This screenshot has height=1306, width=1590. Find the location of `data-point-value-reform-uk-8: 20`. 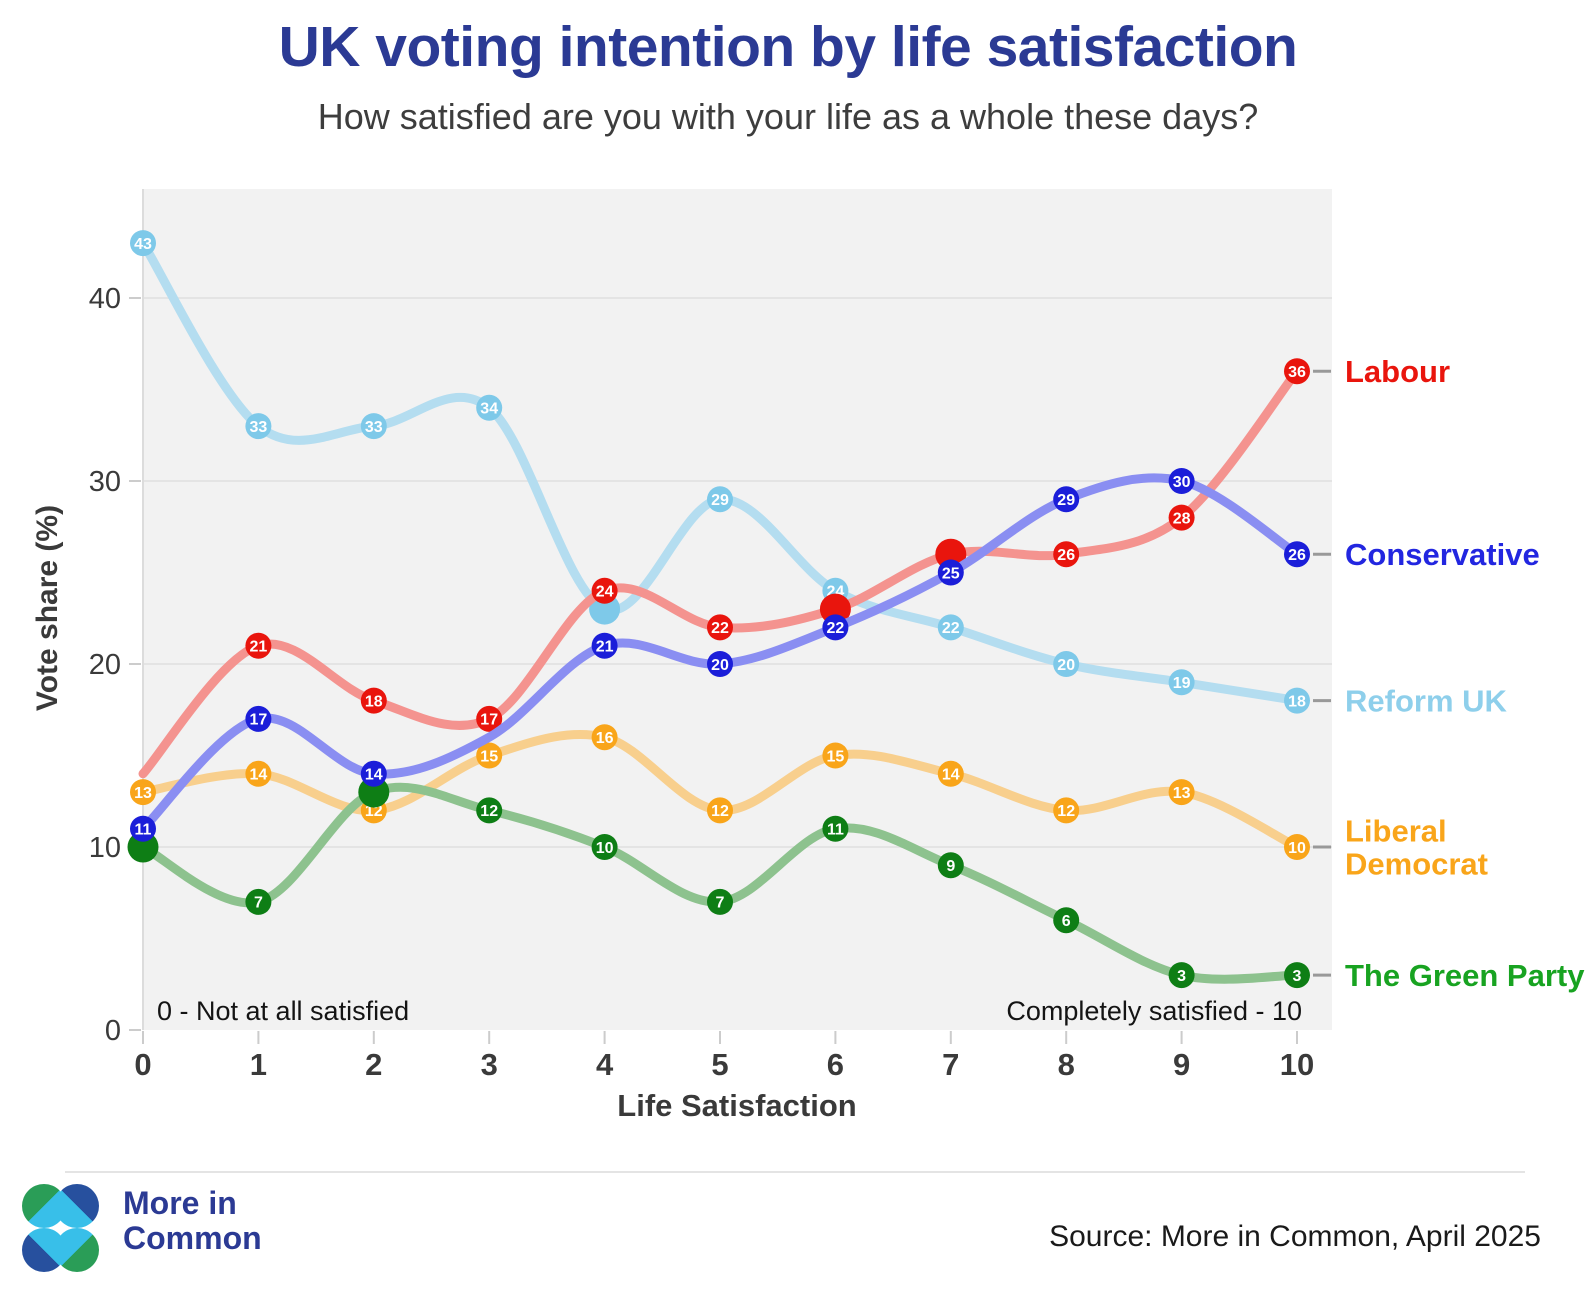

data-point-value-reform-uk-8: 20 is located at coordinates (1066, 665).